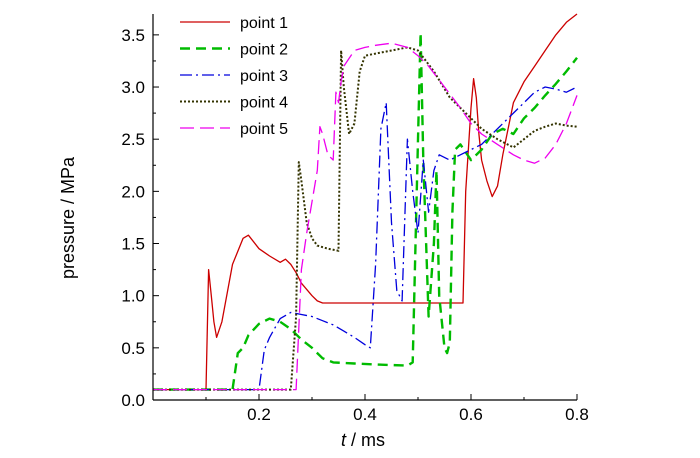 The image size is (700, 458). I want to click on y-tick-label: 3.0, so click(133, 87).